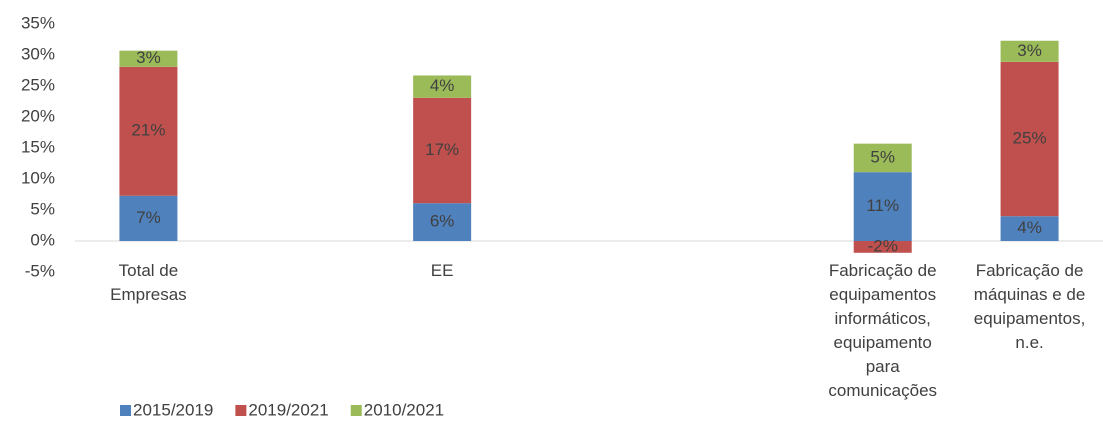 The height and width of the screenshot is (429, 1103). Describe the element at coordinates (38, 115) in the screenshot. I see `y-tick-label: 20%` at that location.